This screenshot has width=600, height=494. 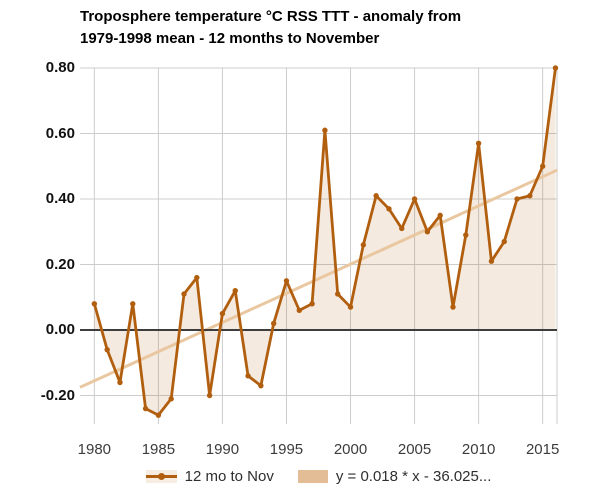 I want to click on y-tick-label: 0.00, so click(x=60, y=329).